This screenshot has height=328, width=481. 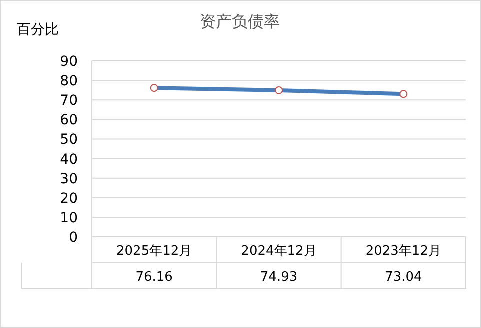 What do you see at coordinates (69, 160) in the screenshot?
I see `y-tick-label: 40` at bounding box center [69, 160].